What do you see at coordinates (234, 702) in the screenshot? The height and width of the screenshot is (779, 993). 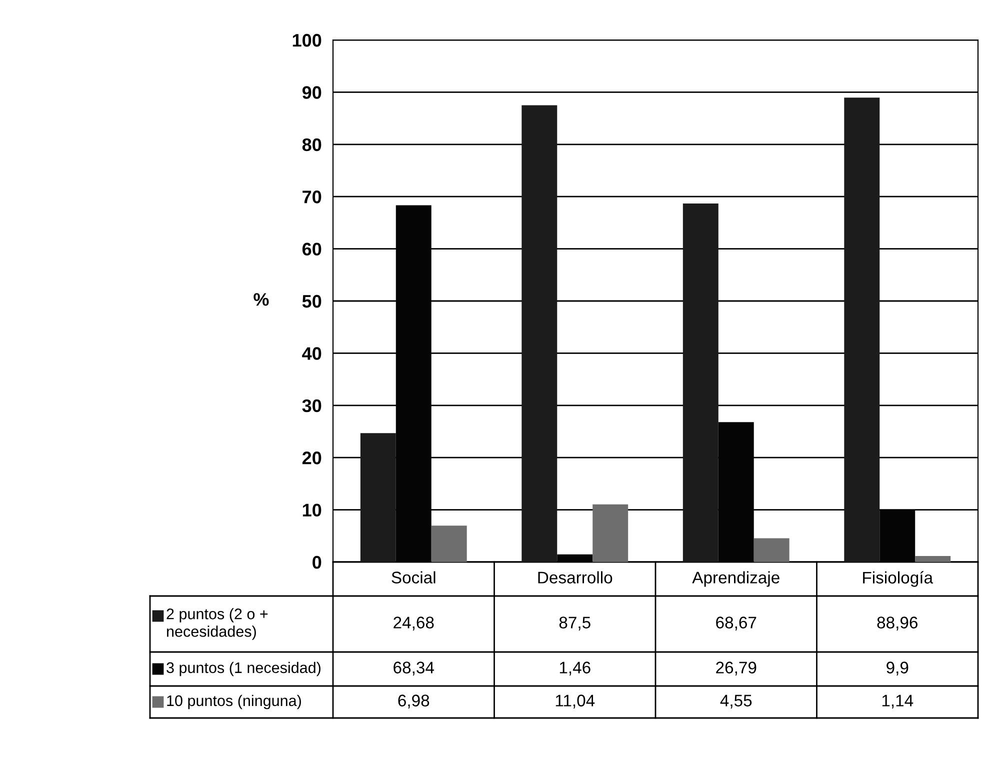 I see `legend-label: 10 puntos (ninguna)` at bounding box center [234, 702].